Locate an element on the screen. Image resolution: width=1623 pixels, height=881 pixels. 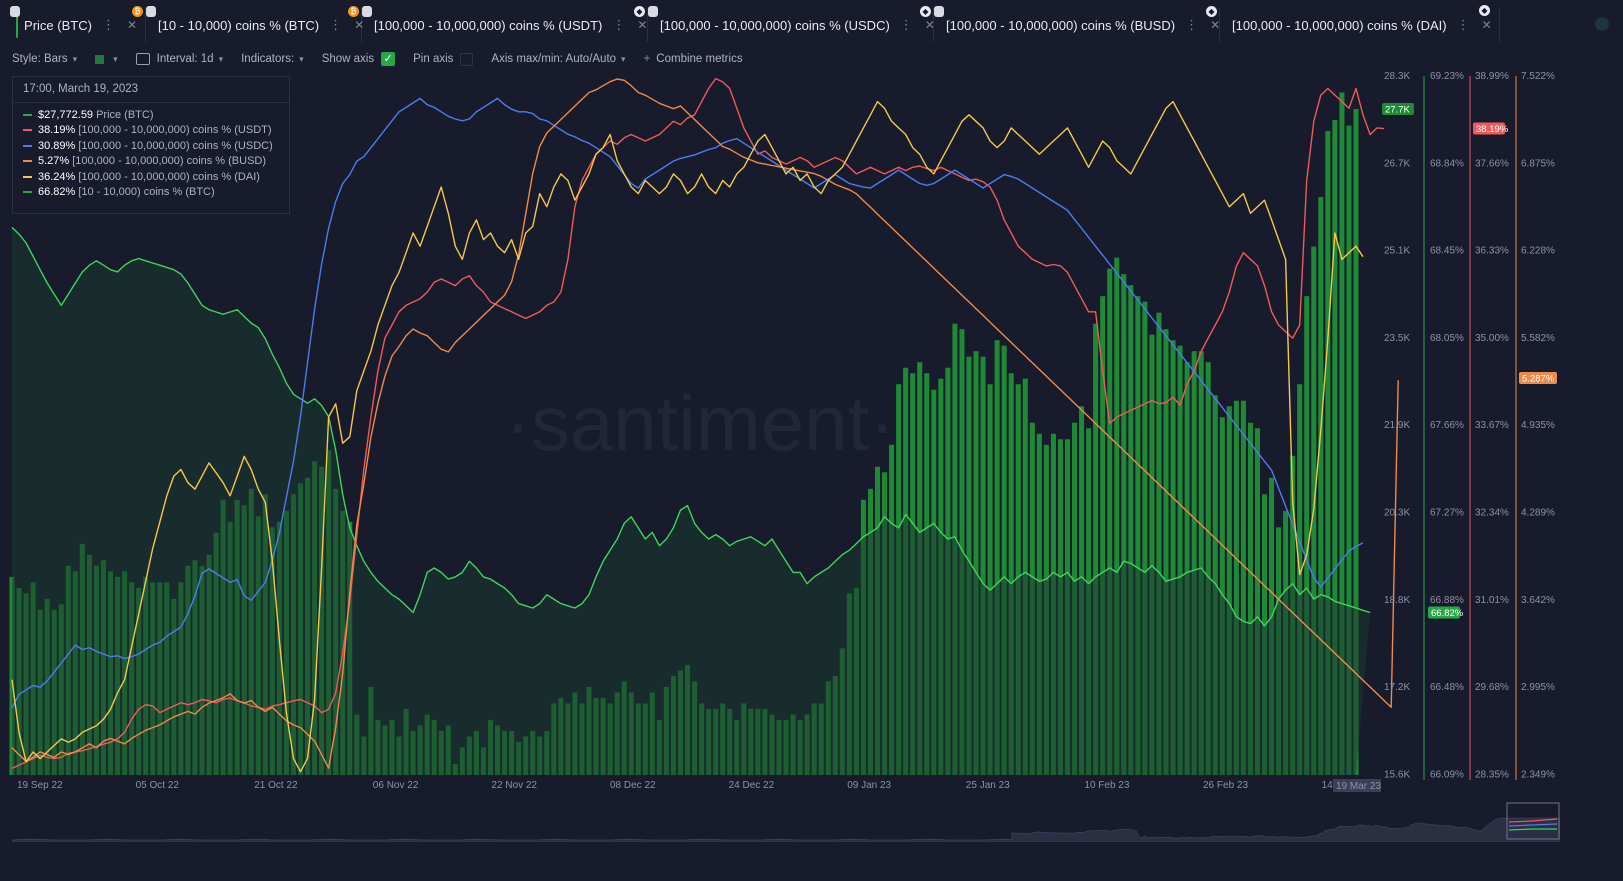
legend-value: $27,772.59 is located at coordinates (66, 114).